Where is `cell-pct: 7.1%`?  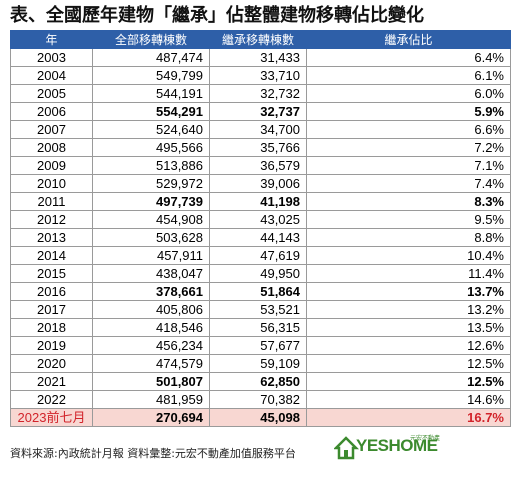
cell-pct: 7.1% is located at coordinates (408, 165).